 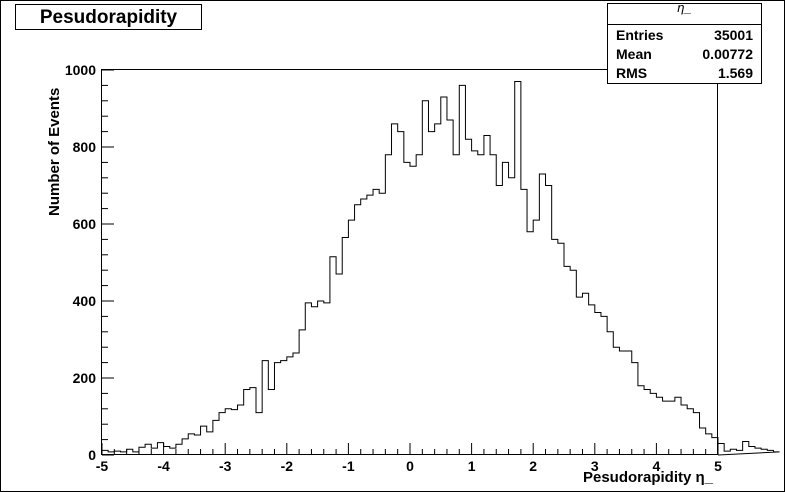 What do you see at coordinates (89, 262) in the screenshot?
I see `y-axis: 0 200 400 600 800 1000` at bounding box center [89, 262].